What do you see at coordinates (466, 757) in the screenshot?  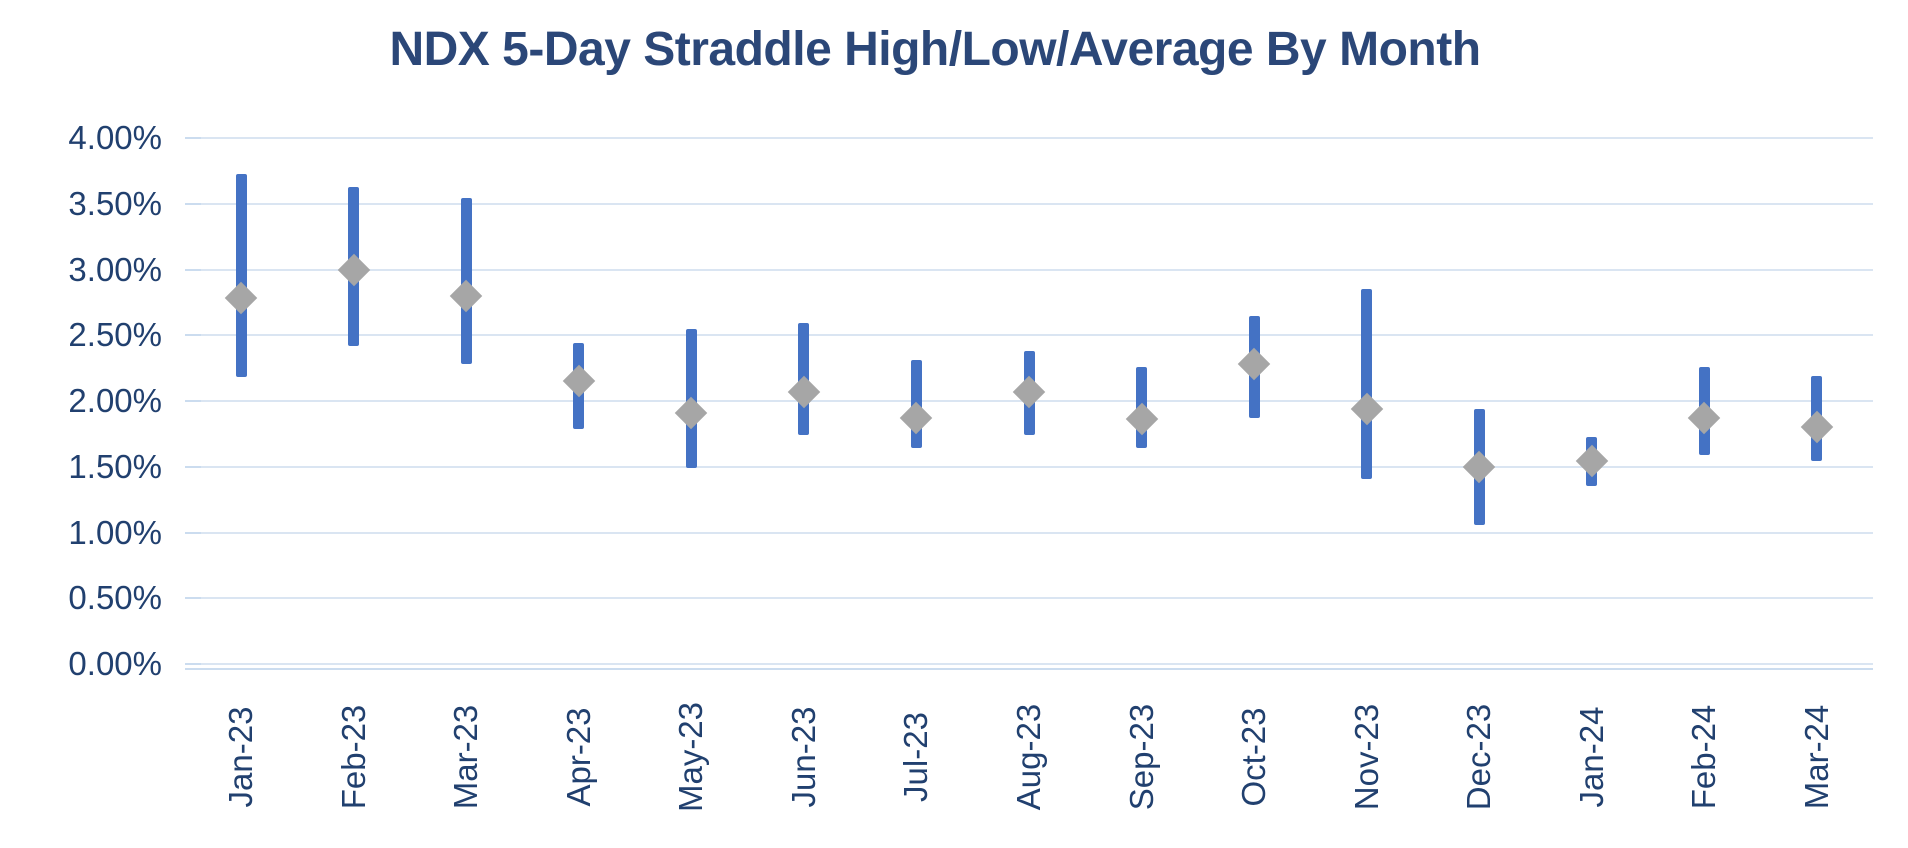 I see `x-axis-label-mar-23: Mar-23` at bounding box center [466, 757].